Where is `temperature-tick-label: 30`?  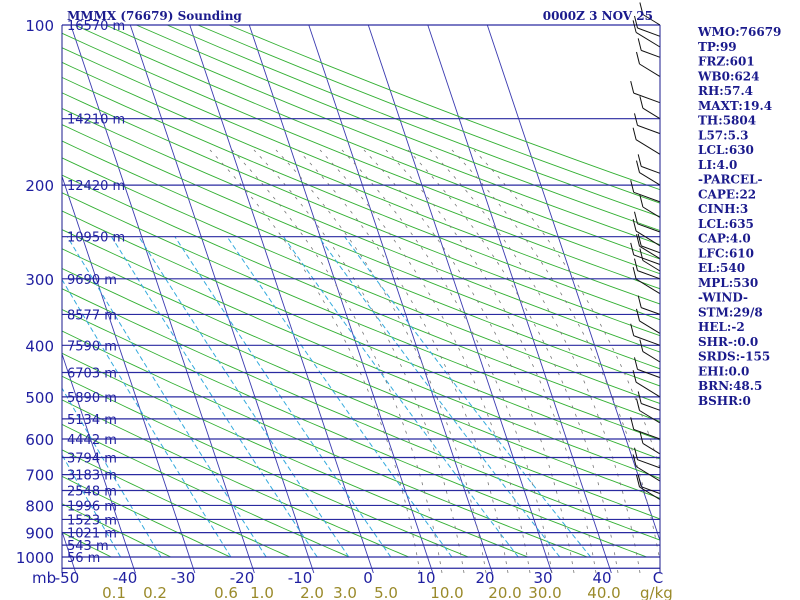
temperature-tick-label: 30 is located at coordinates (542, 578).